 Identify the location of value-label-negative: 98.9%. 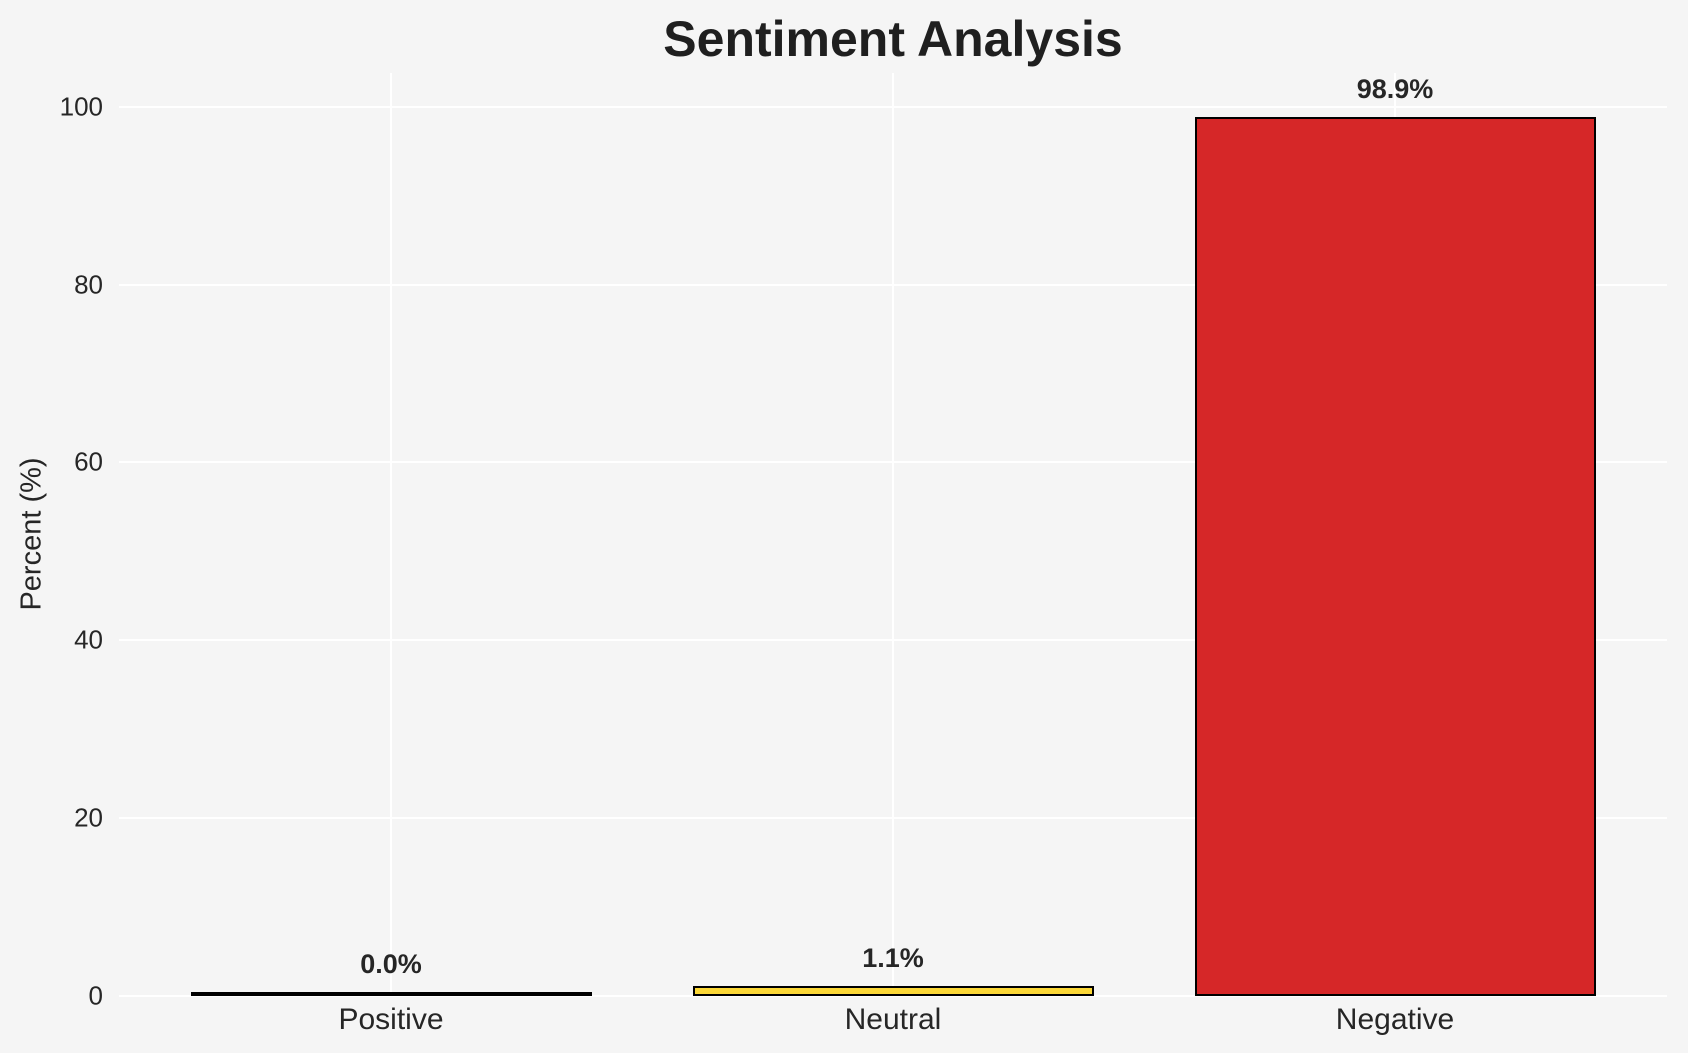
(1395, 89).